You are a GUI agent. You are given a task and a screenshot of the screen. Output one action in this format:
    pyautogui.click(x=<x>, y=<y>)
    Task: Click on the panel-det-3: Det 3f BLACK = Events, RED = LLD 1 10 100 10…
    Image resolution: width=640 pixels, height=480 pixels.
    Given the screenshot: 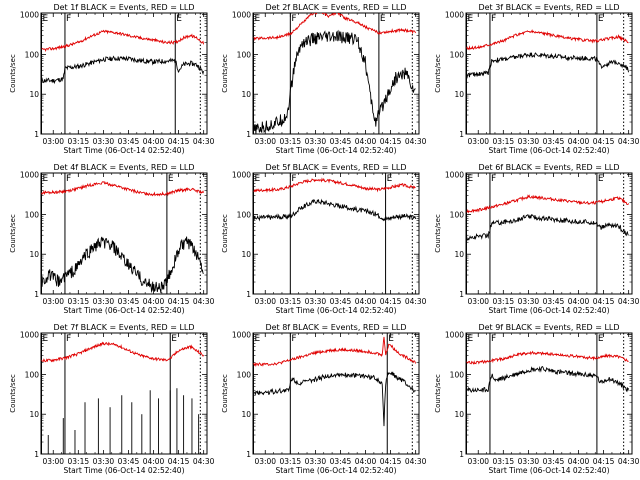 What is the action you would take?
    pyautogui.click(x=537, y=79)
    